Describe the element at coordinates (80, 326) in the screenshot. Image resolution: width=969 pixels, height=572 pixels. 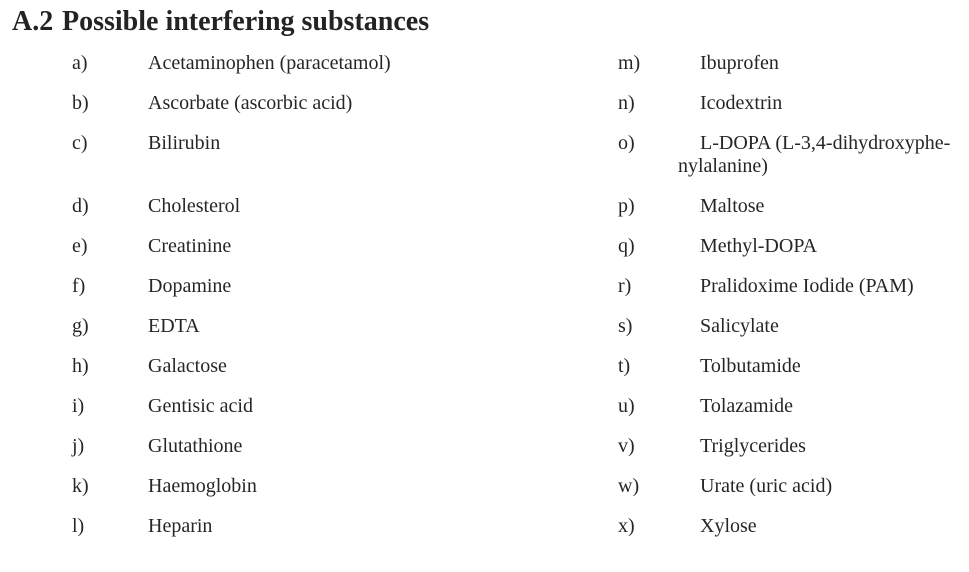
I see `item-label: g)` at that location.